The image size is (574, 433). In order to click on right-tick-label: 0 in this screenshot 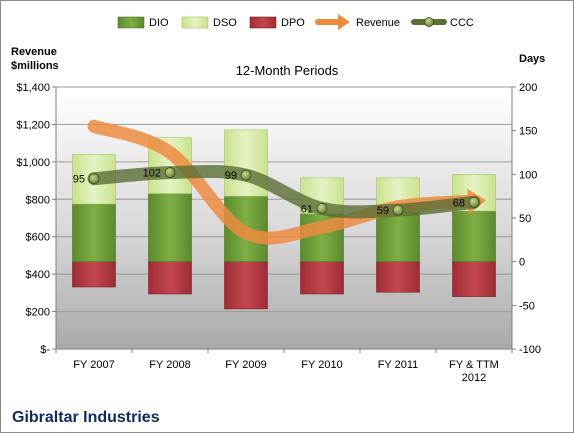, I will do `click(522, 263)`.